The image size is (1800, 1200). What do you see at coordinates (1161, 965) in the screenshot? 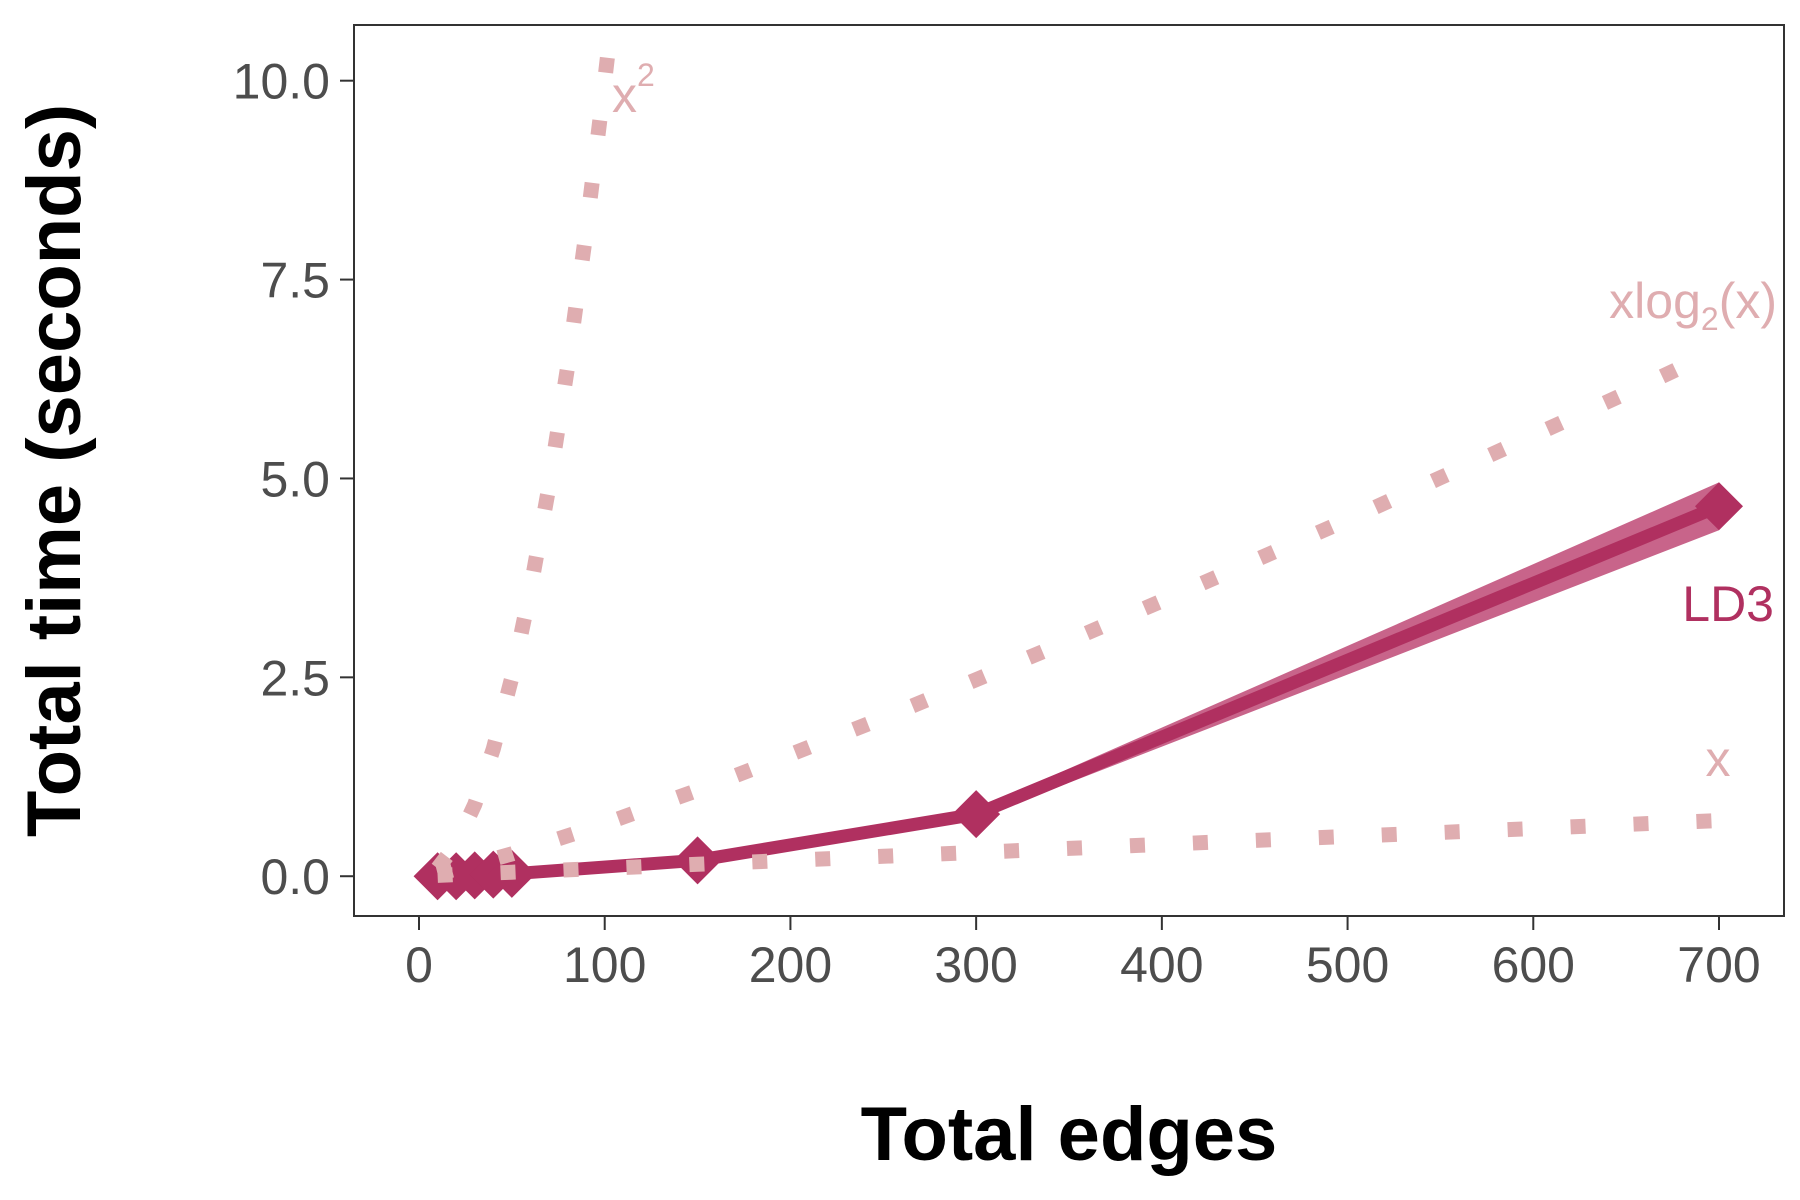
I see `x-tick-label: 400` at bounding box center [1161, 965].